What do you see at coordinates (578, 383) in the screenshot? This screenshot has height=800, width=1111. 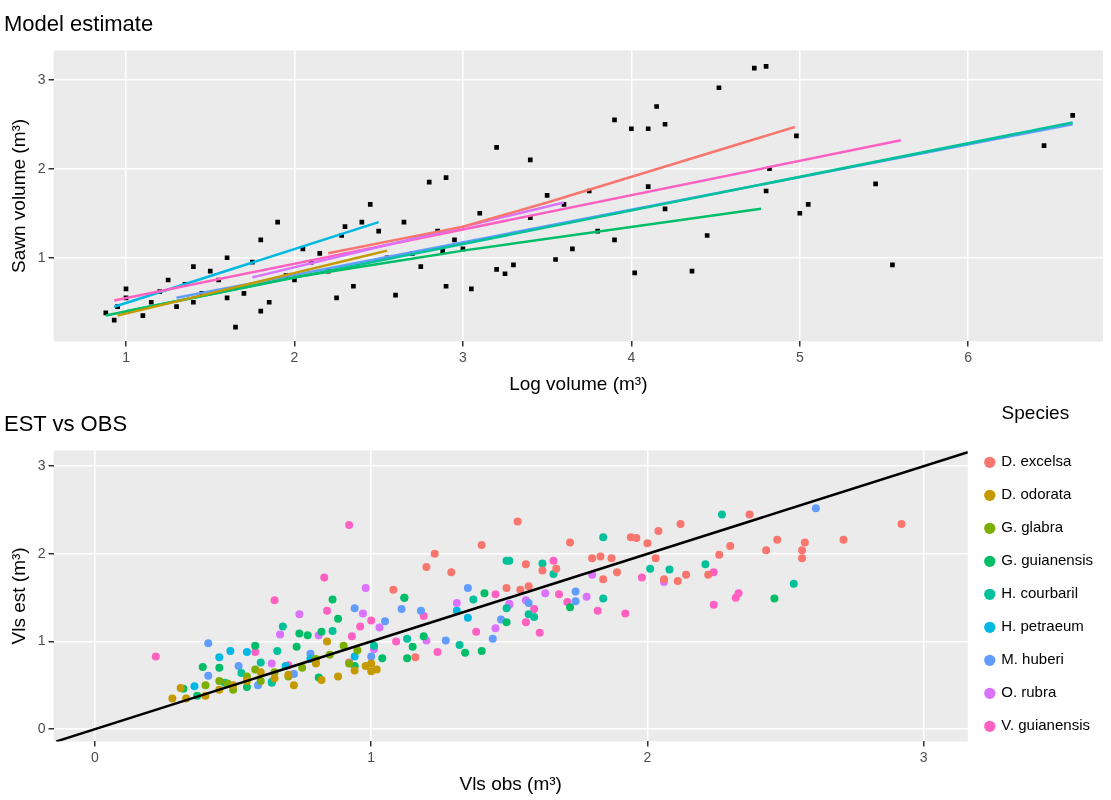 I see `x-axis-title: Log volume (m³)` at bounding box center [578, 383].